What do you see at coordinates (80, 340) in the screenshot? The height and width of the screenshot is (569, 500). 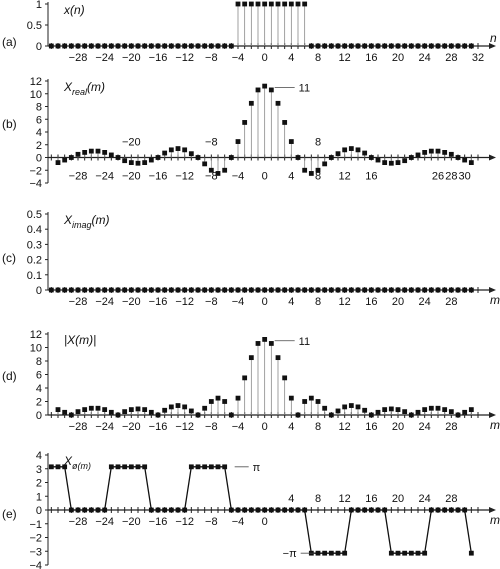 I see `panel-title: |X(m)|` at bounding box center [80, 340].